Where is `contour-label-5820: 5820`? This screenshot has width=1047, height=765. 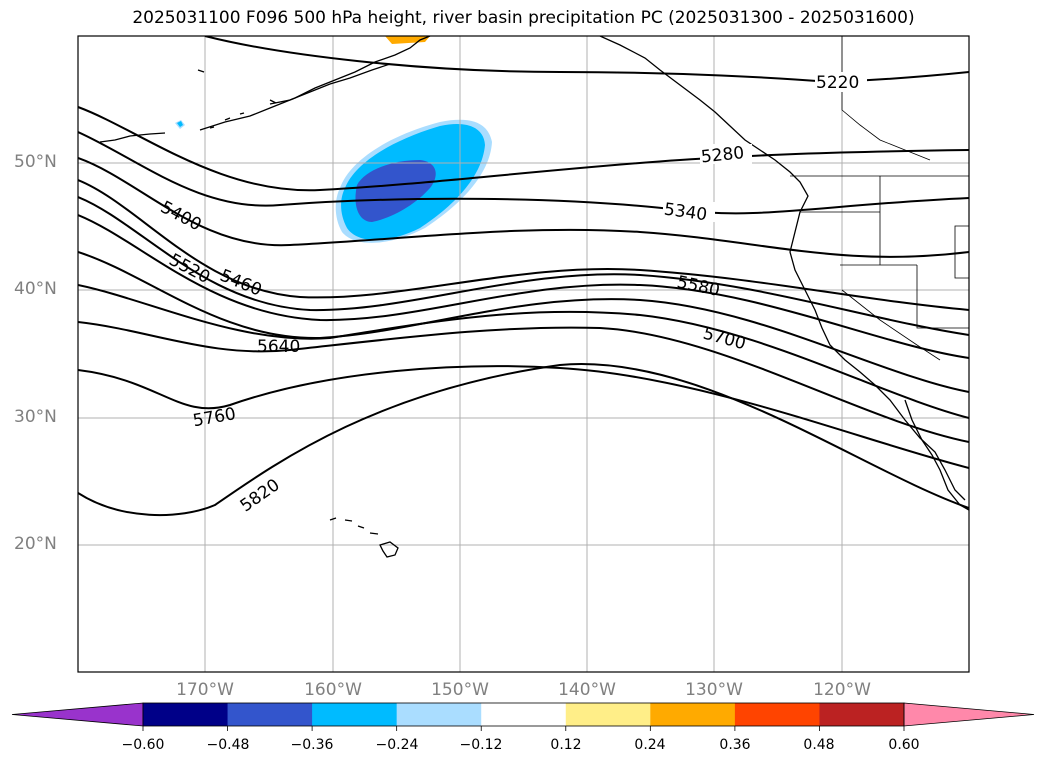
contour-label-5820: 5820 is located at coordinates (260, 495).